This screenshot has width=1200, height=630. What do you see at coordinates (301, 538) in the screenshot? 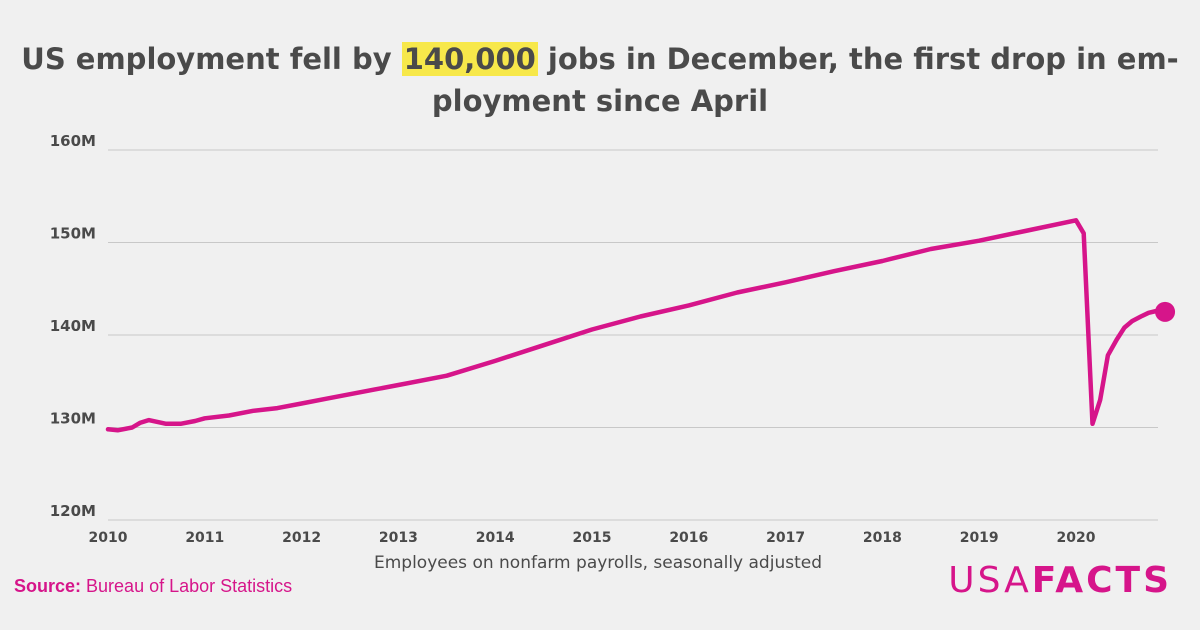
I see `x-tick-label: 2012` at bounding box center [301, 538].